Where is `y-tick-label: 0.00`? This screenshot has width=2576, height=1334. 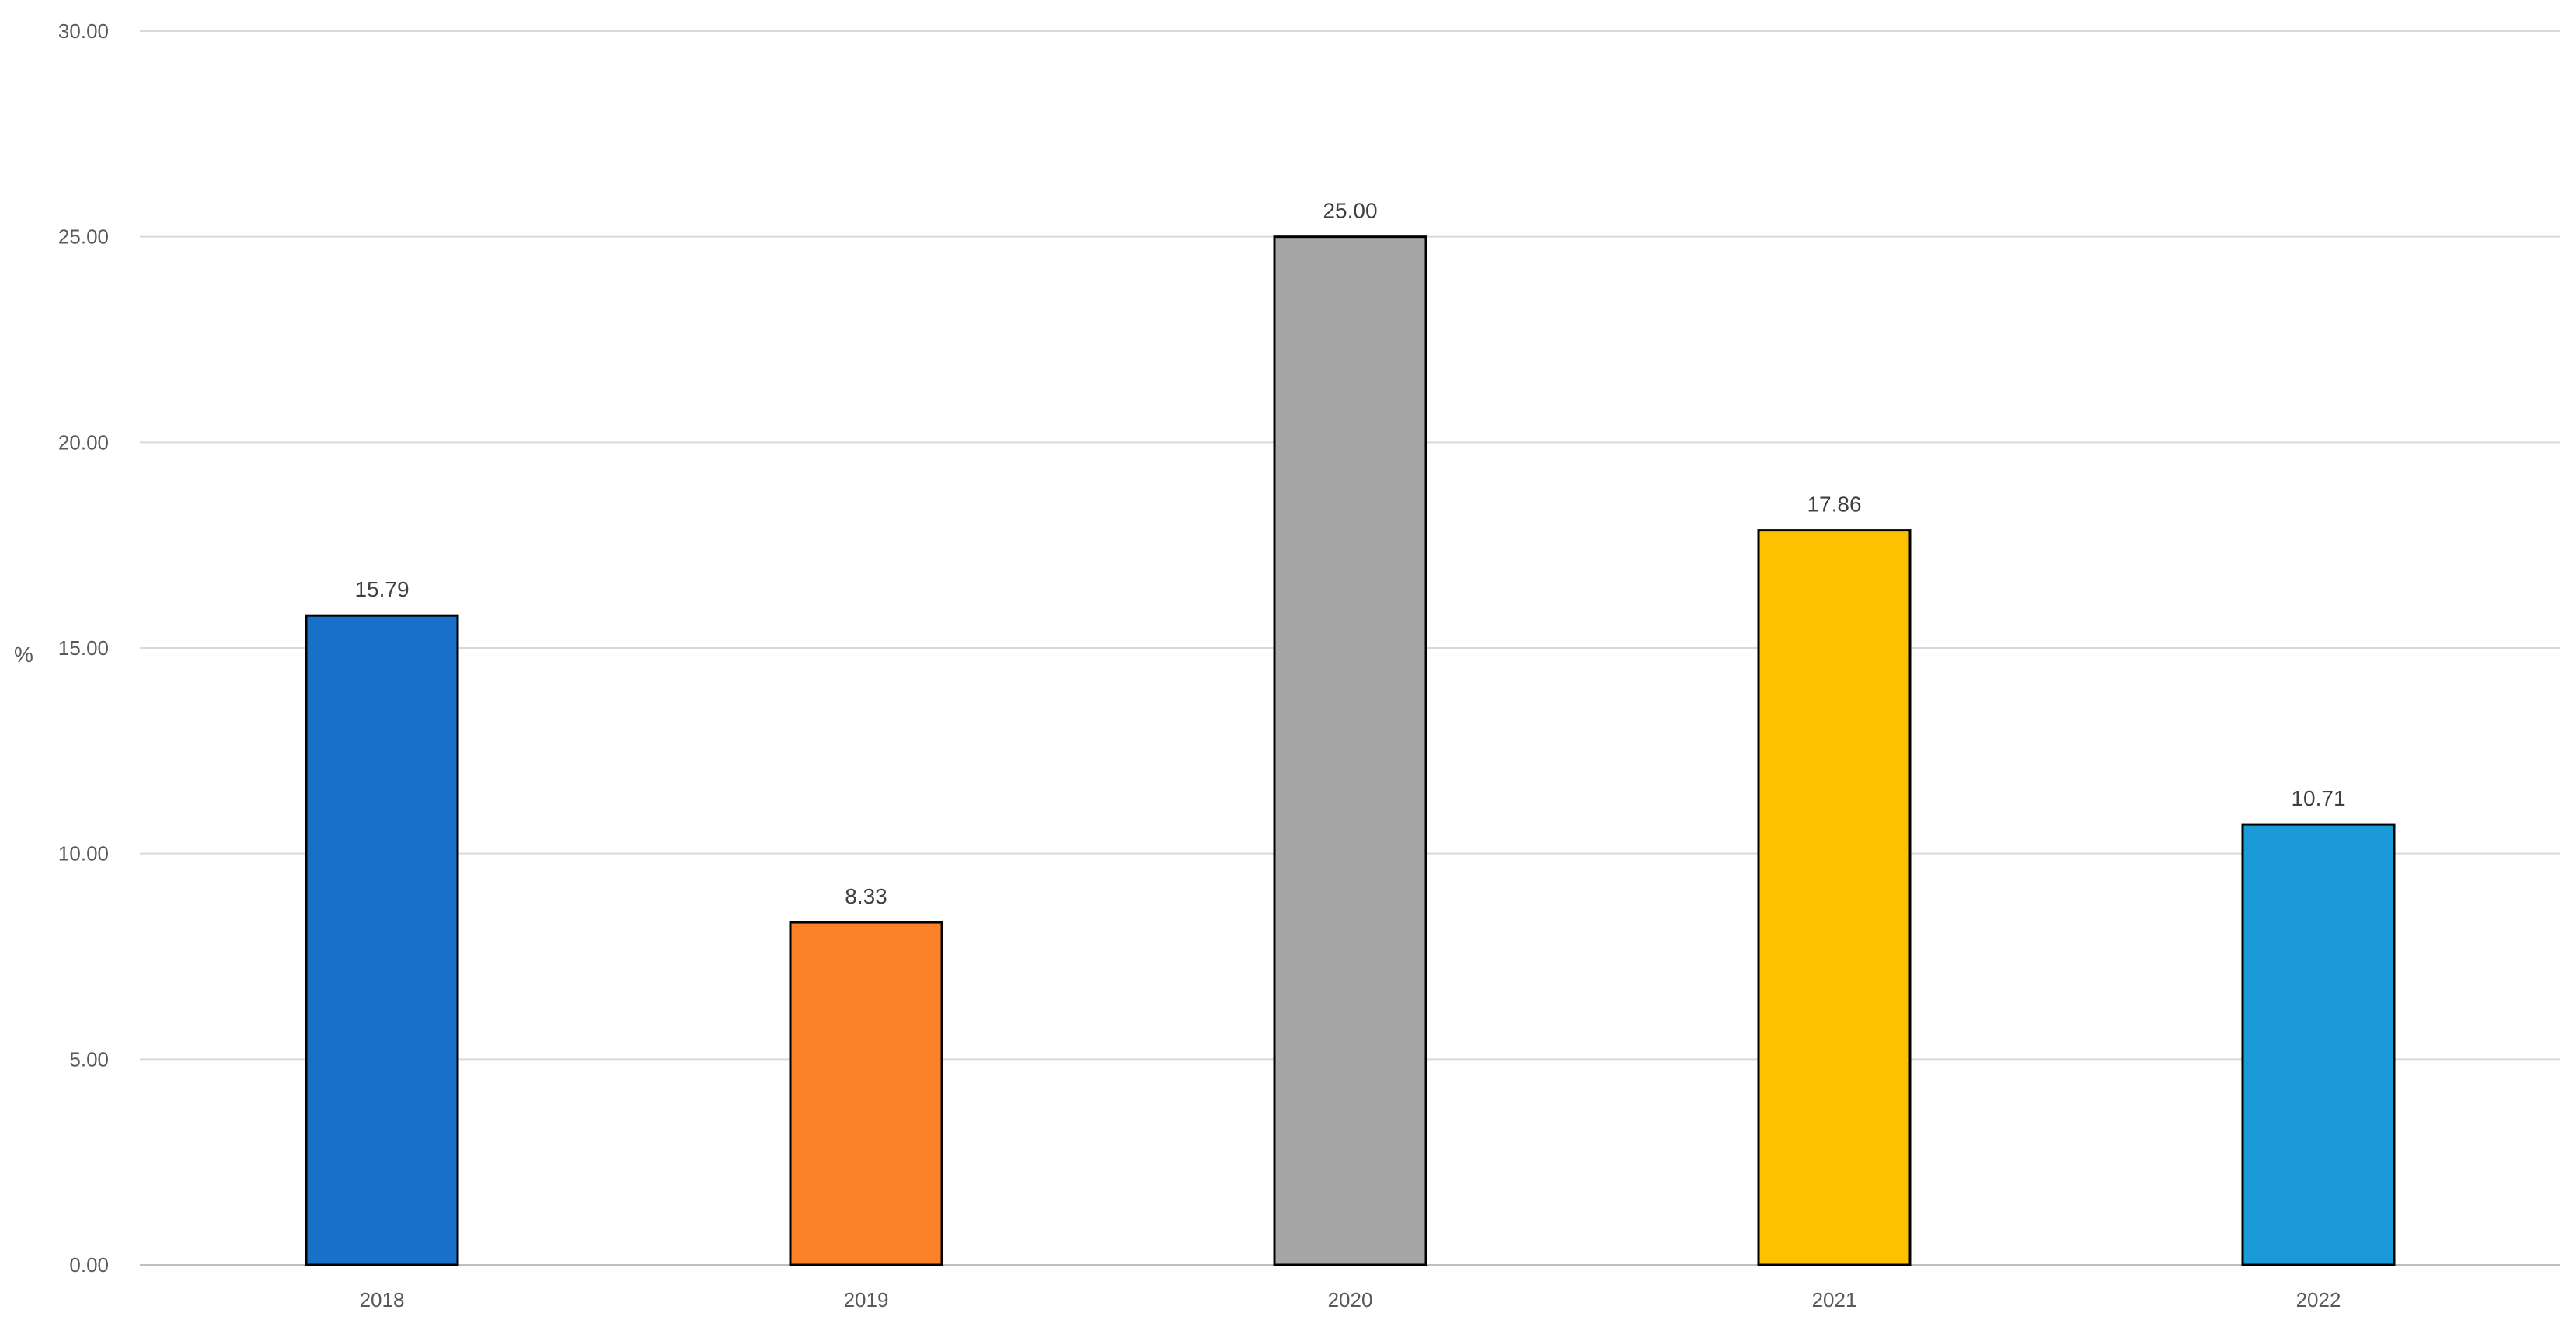
y-tick-label: 0.00 is located at coordinates (89, 1265).